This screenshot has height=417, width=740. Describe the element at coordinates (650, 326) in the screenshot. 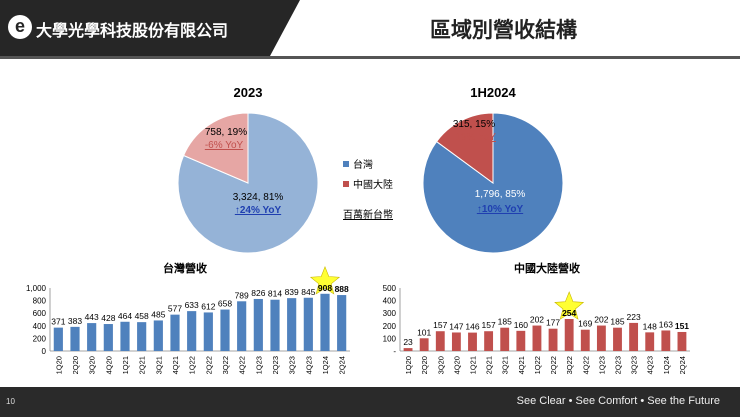

I see `cn-value-label: 148` at that location.